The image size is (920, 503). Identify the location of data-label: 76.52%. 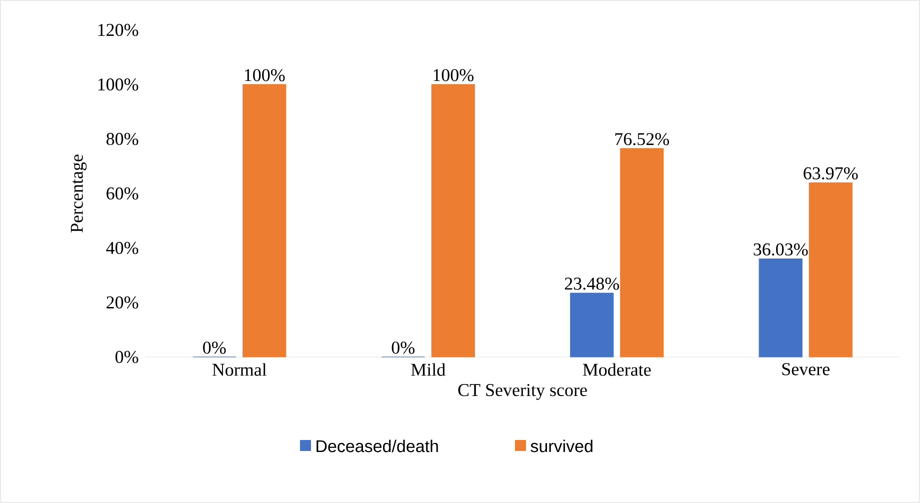
(642, 139).